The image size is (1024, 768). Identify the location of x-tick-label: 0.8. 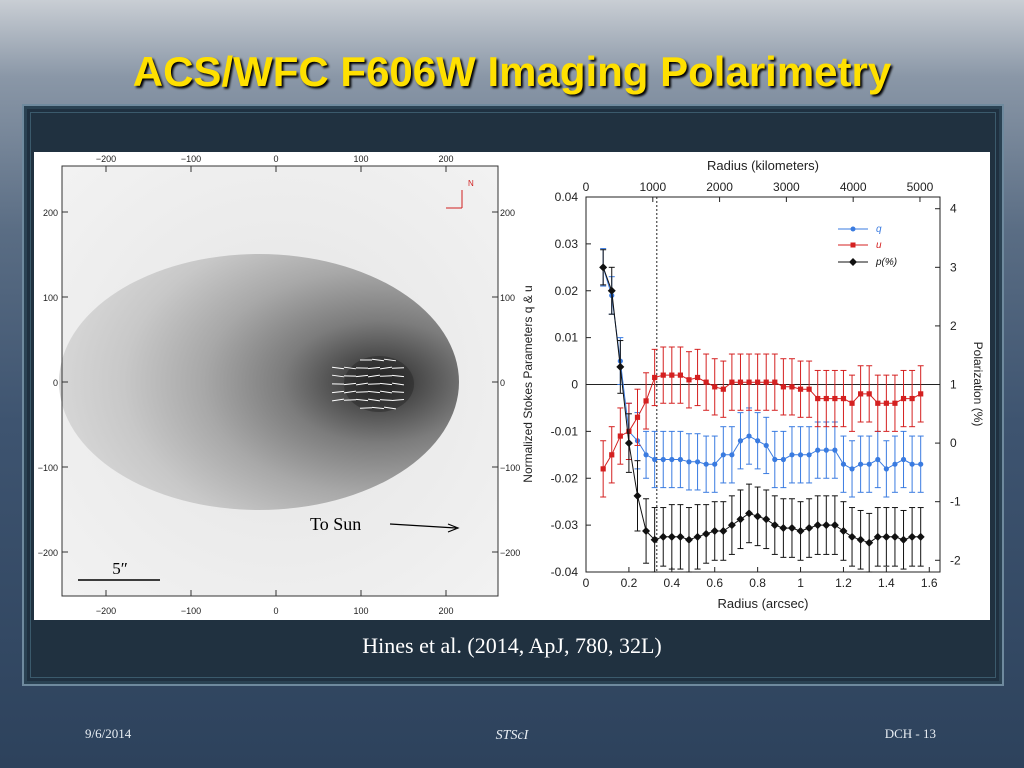
(757, 583).